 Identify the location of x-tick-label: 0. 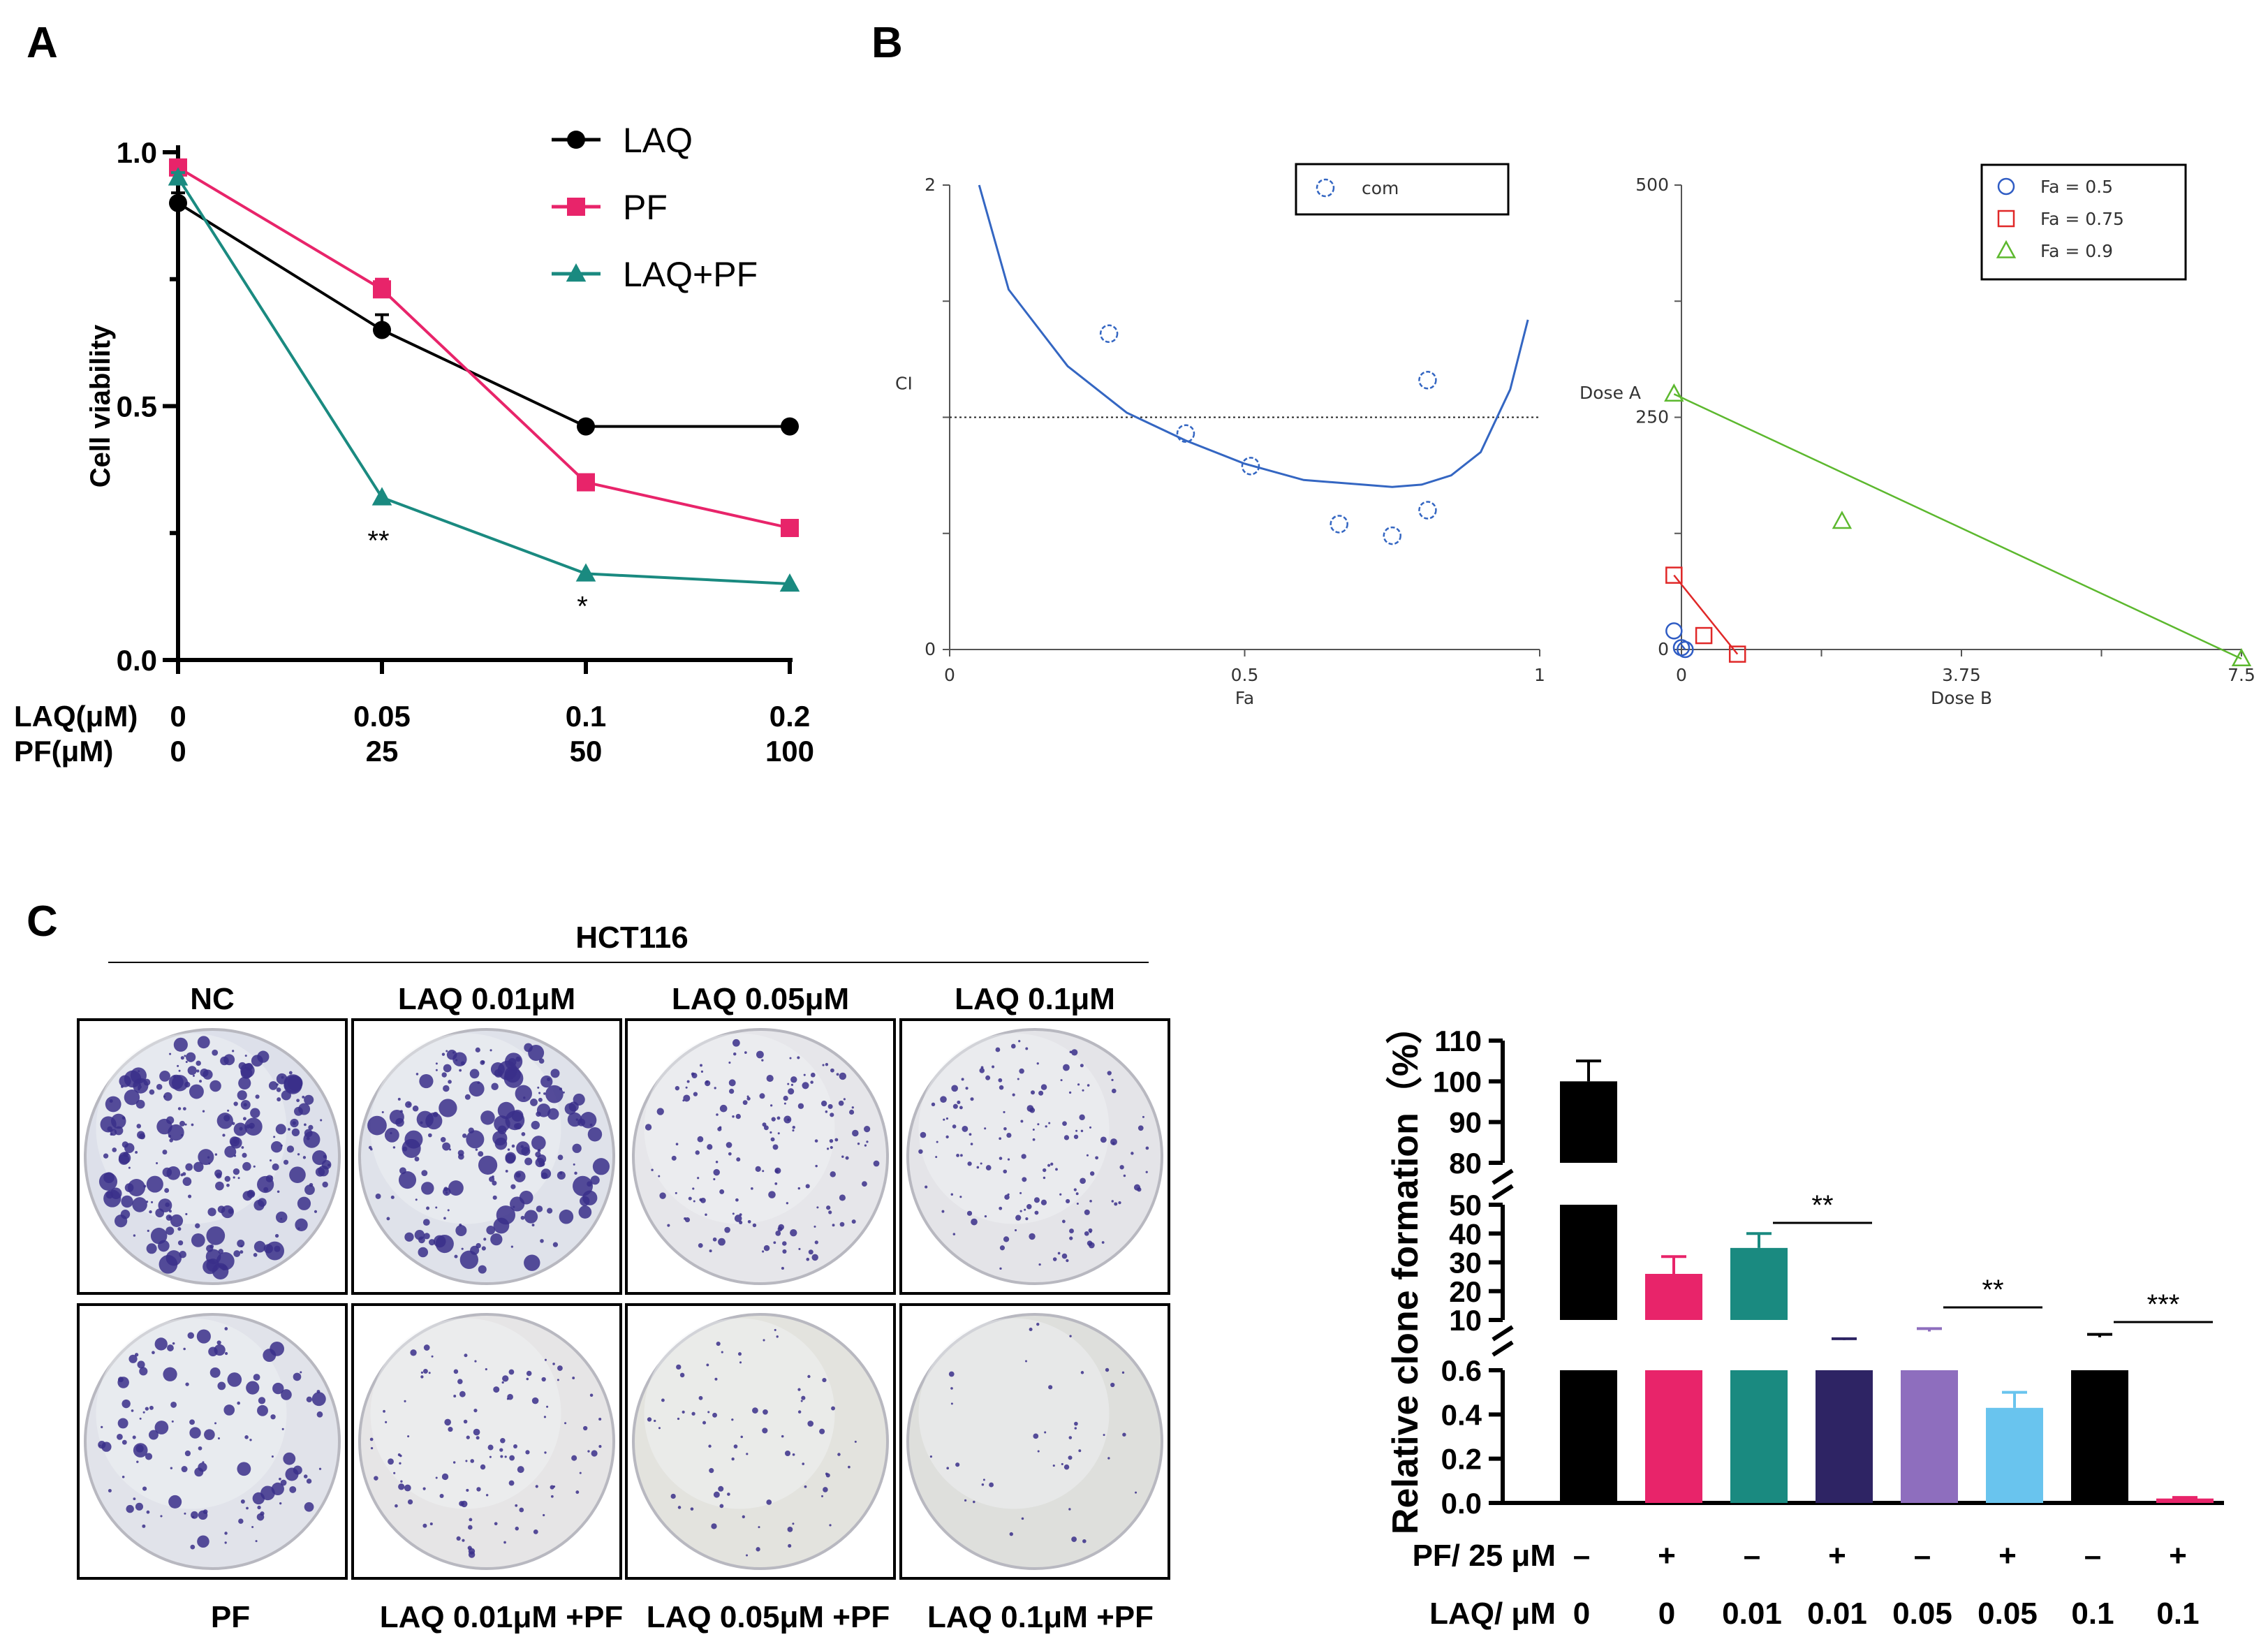
(949, 675).